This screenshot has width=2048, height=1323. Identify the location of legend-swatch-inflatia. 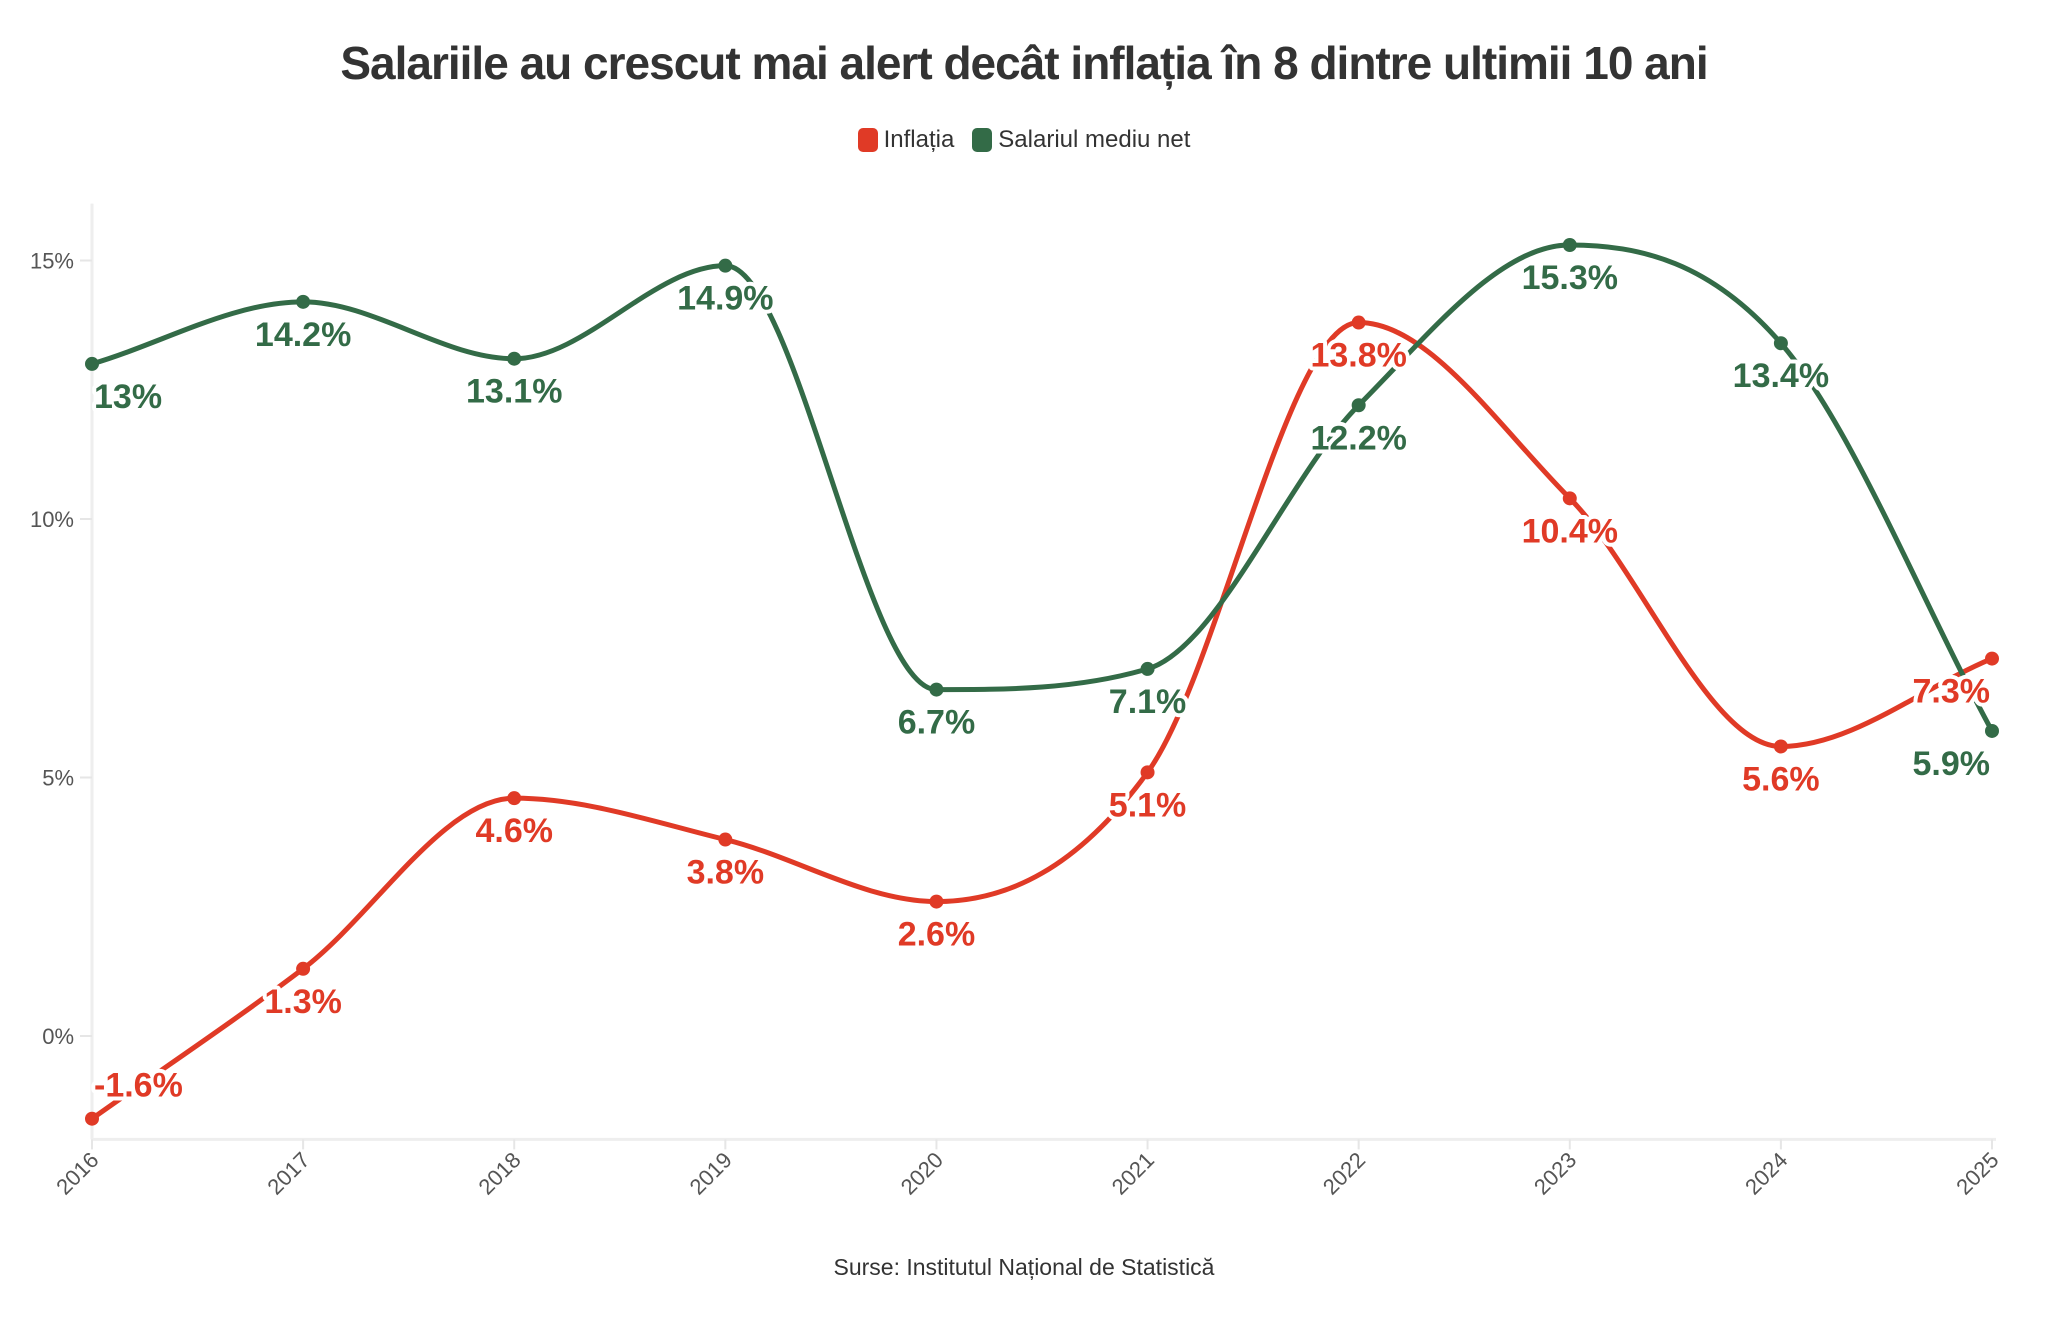
(867, 140).